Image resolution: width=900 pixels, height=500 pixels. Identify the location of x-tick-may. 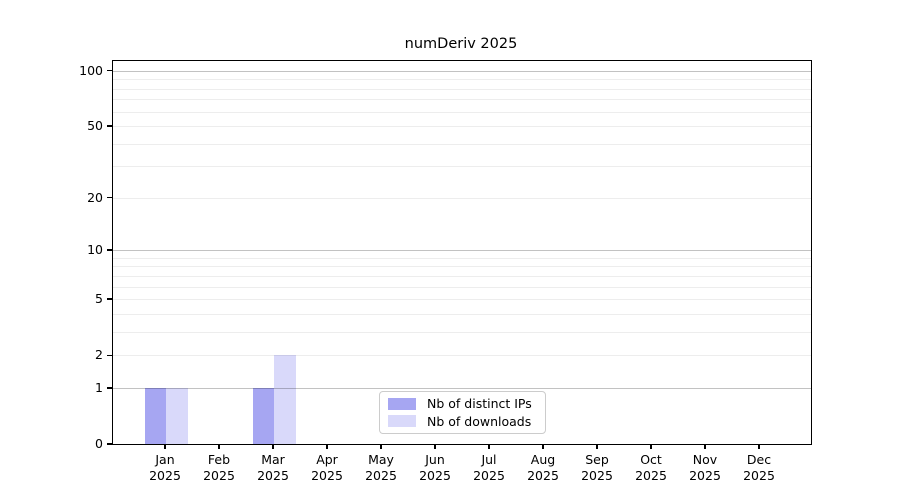
(381, 446).